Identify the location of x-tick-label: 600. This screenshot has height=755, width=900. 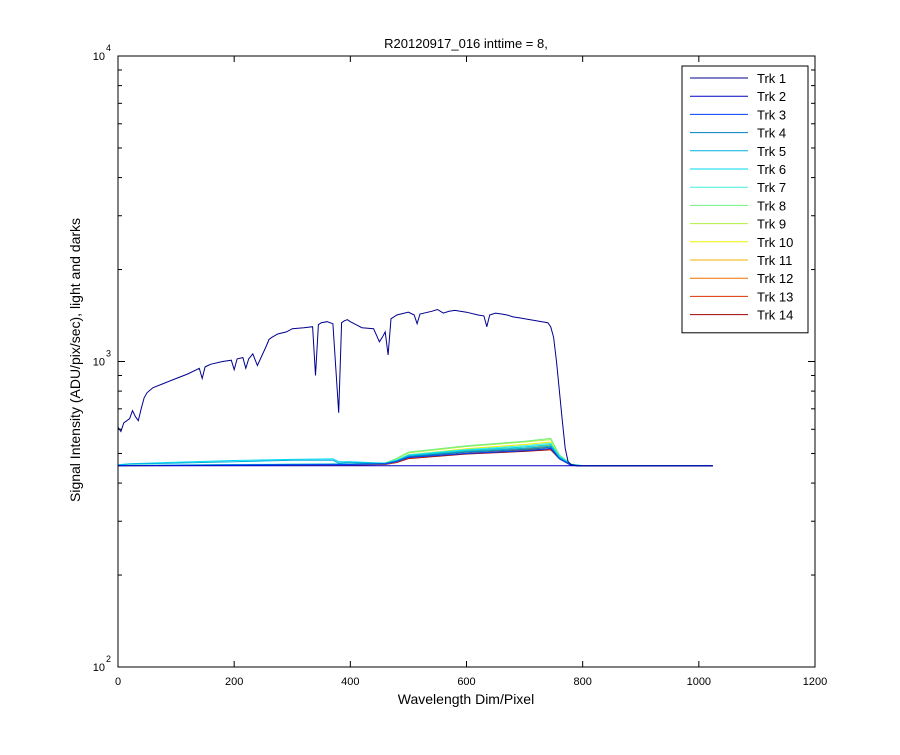
(466, 682).